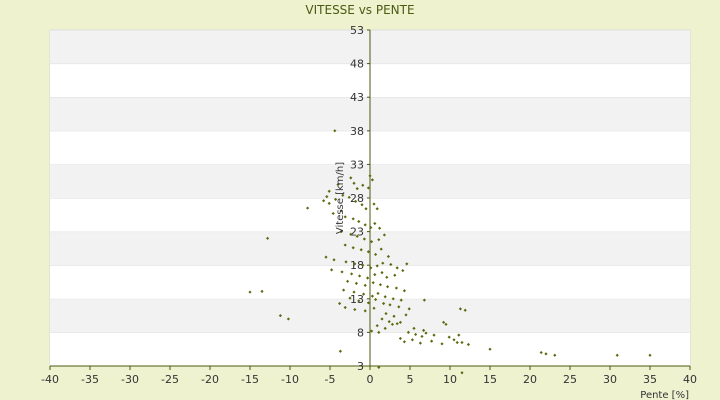  Describe the element at coordinates (690, 379) in the screenshot. I see `x-tick-label: 40` at that location.